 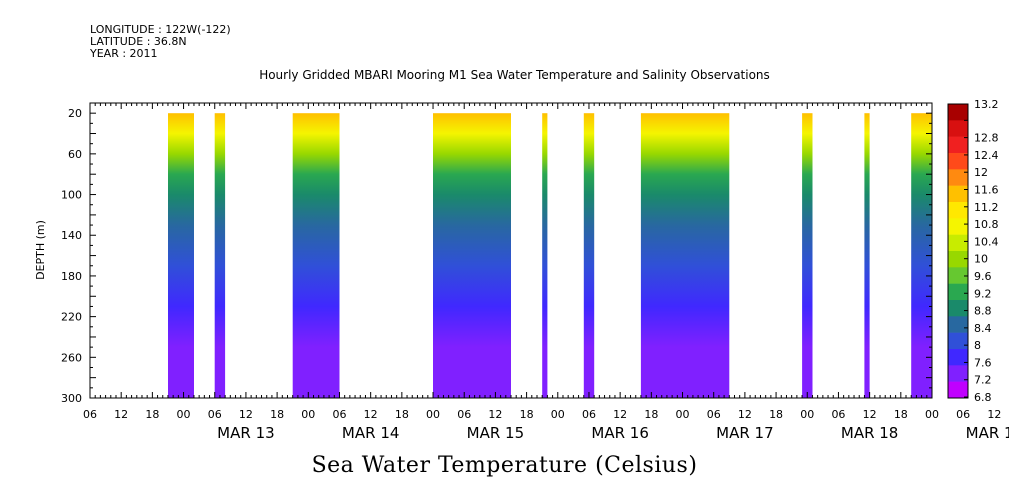 What do you see at coordinates (981, 259) in the screenshot?
I see `colorbar-label: 10` at bounding box center [981, 259].